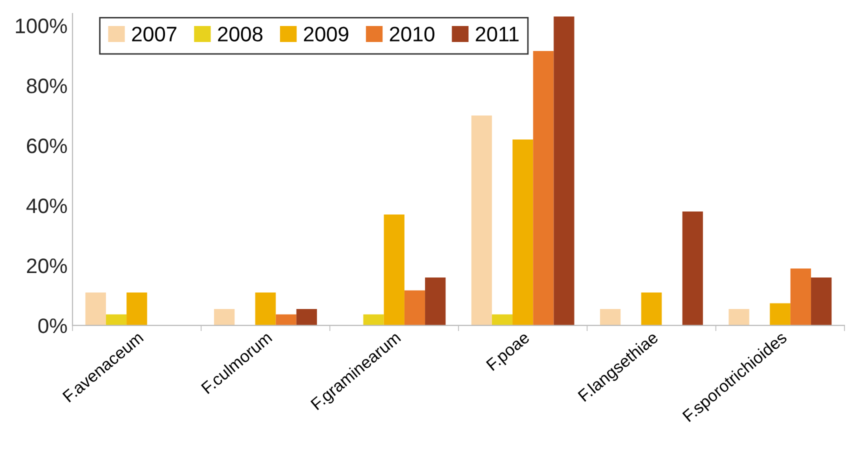  What do you see at coordinates (412, 34) in the screenshot?
I see `legend-label: 2010` at bounding box center [412, 34].